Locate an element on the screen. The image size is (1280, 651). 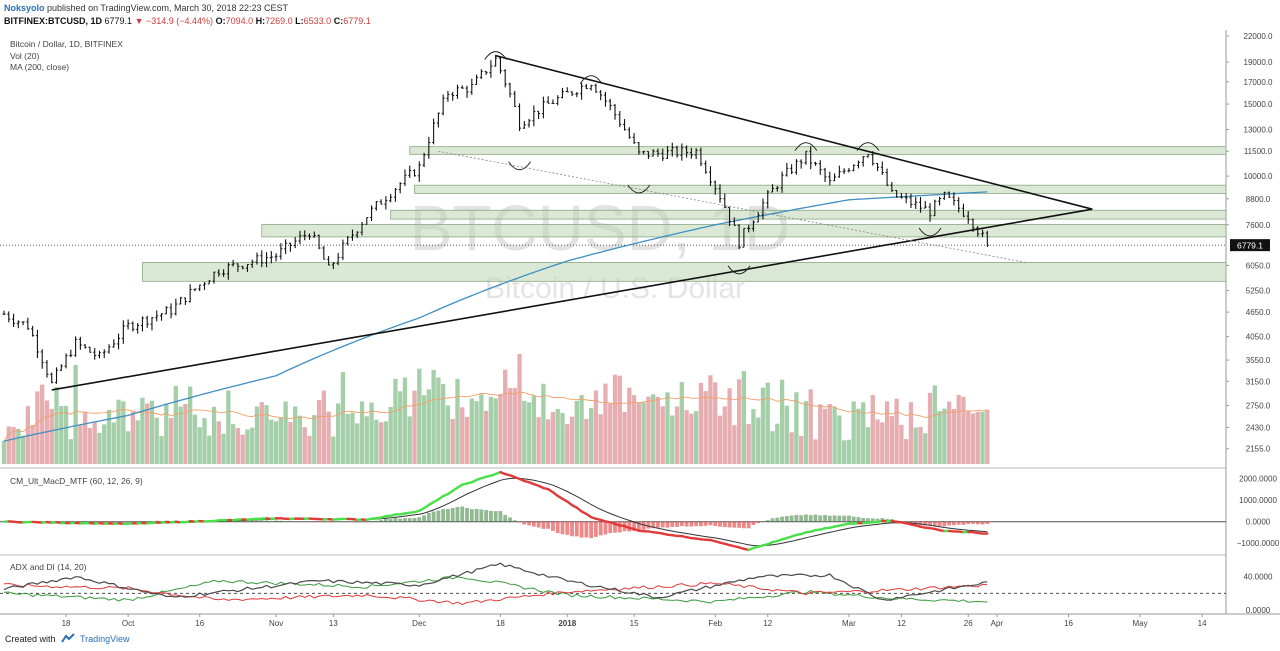
tradingview-brand: TradingView is located at coordinates (105, 639).